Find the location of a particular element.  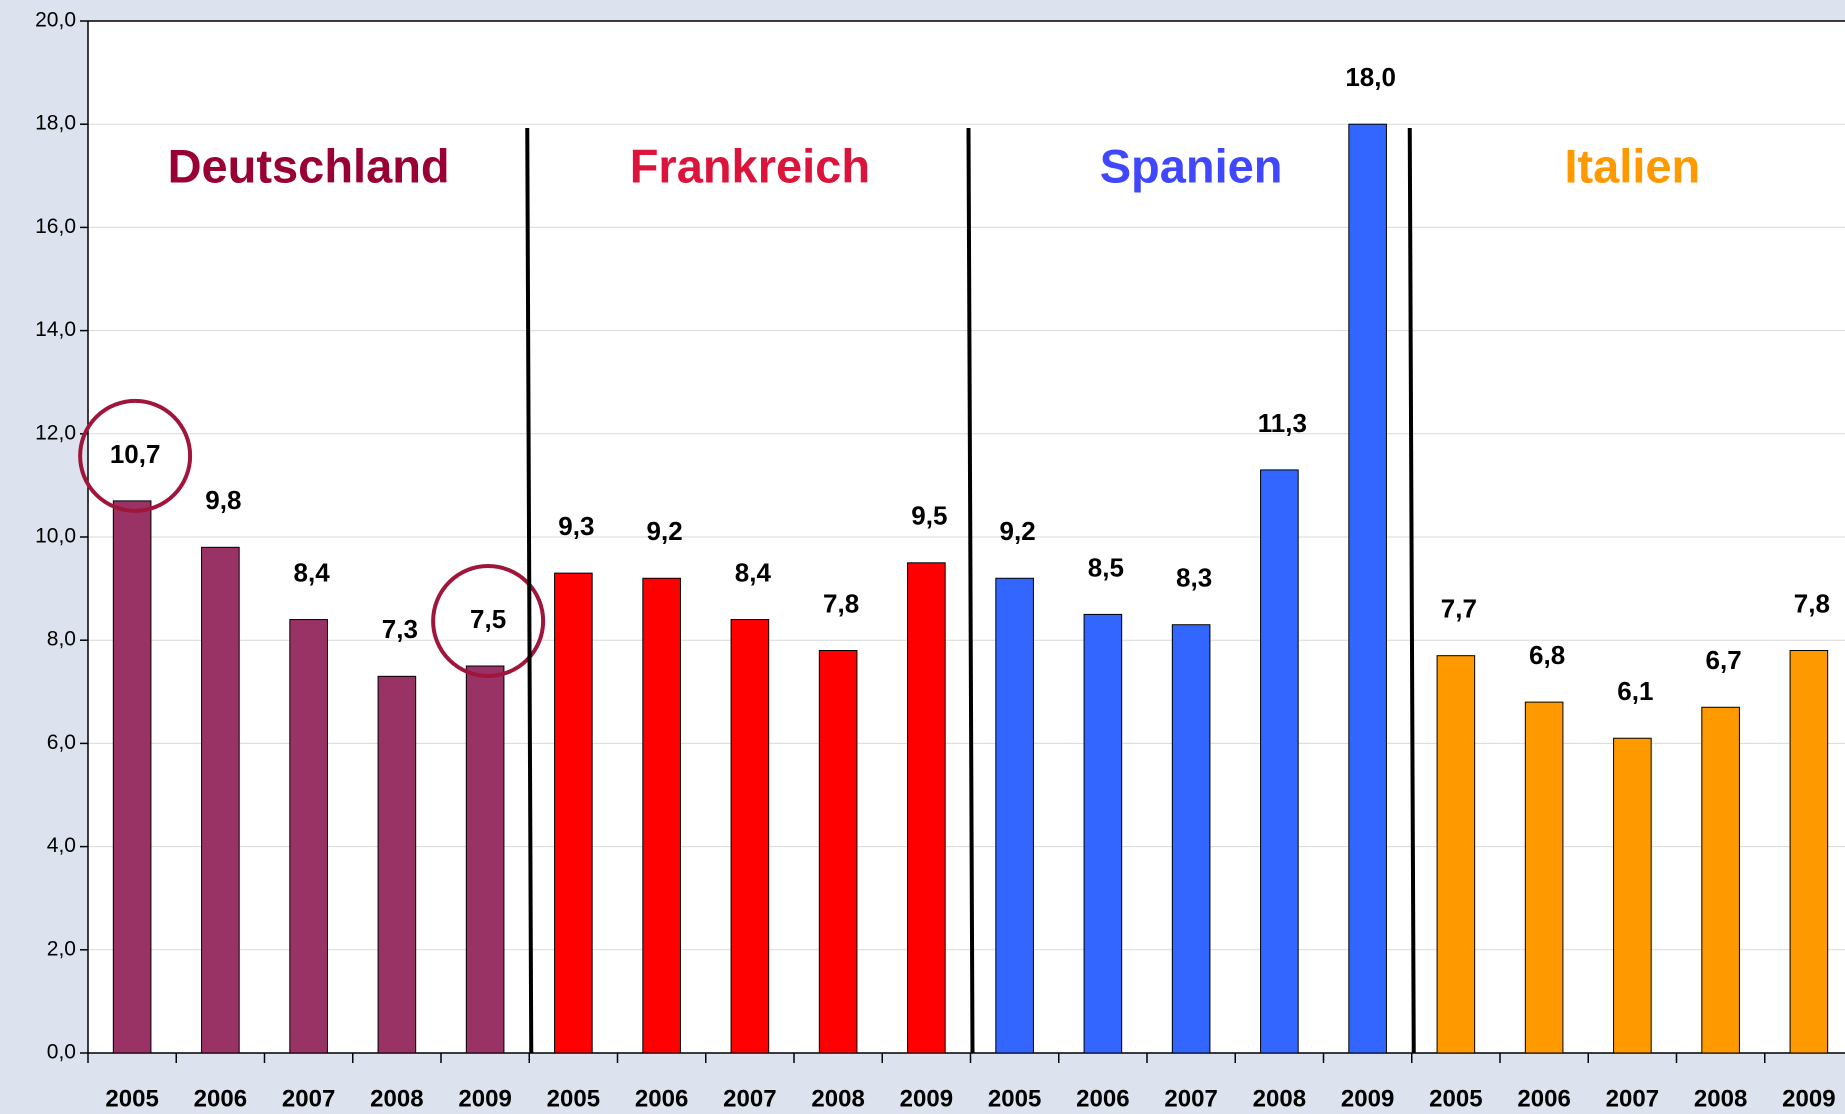

value-label: 7,7 is located at coordinates (1459, 609).